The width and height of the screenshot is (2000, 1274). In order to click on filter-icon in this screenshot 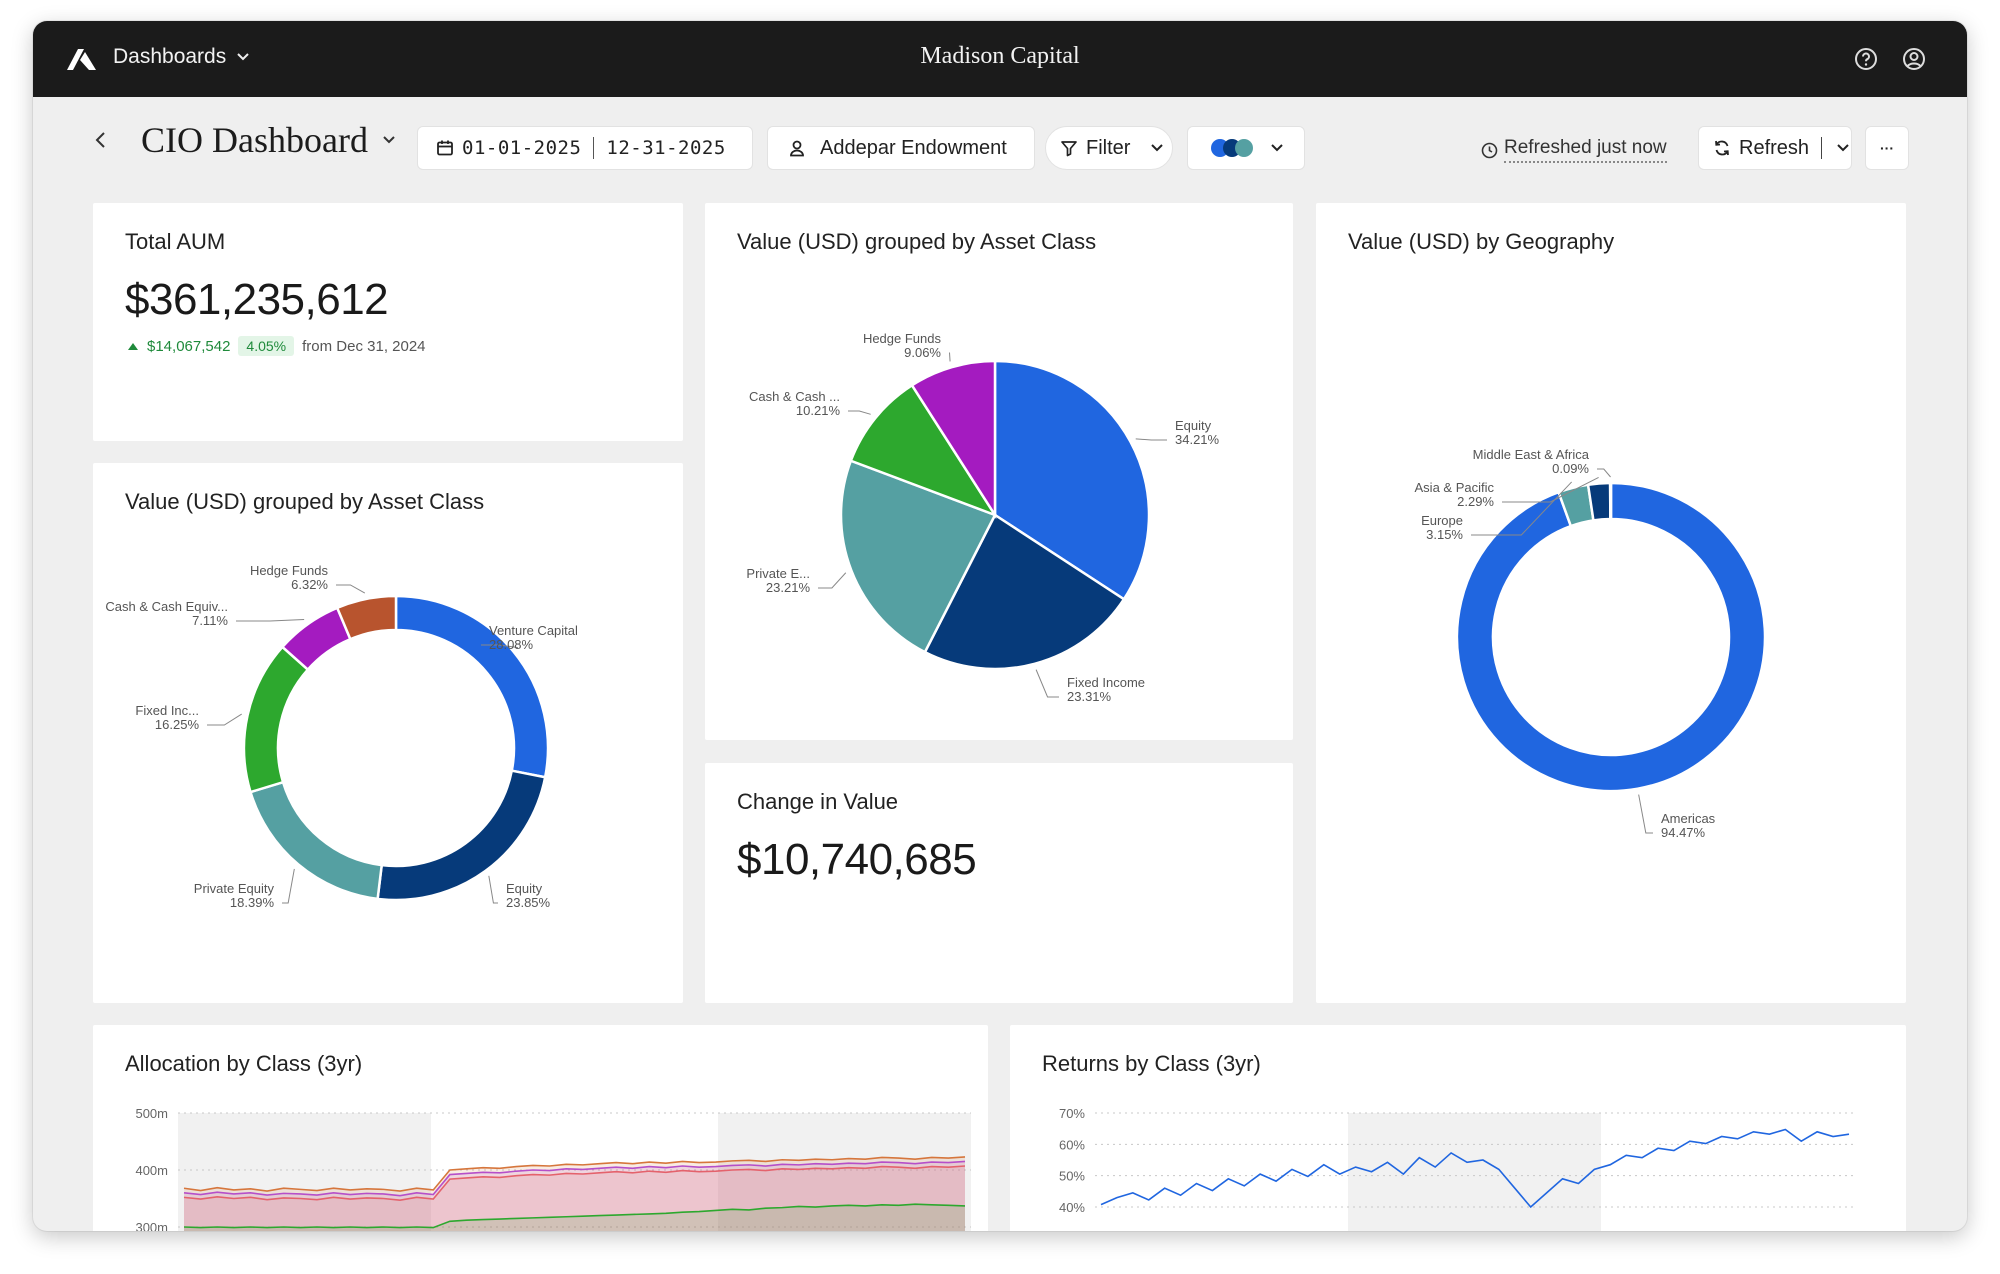, I will do `click(1069, 149)`.